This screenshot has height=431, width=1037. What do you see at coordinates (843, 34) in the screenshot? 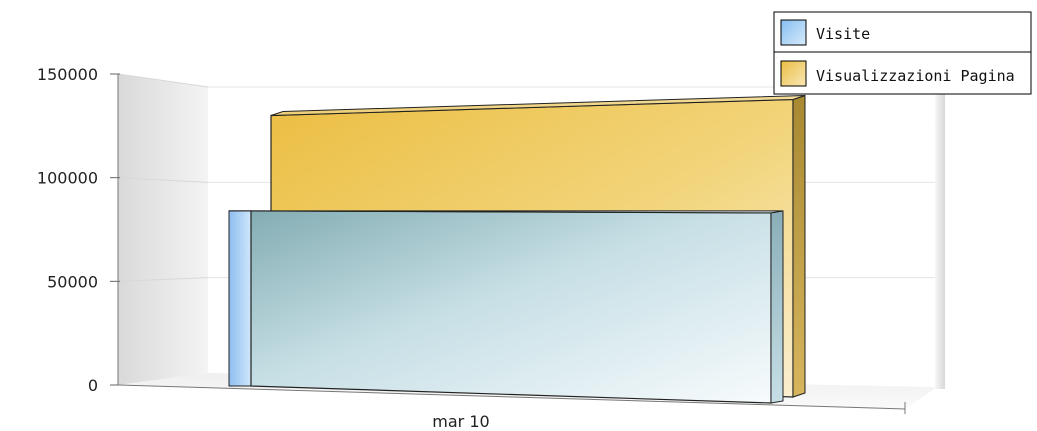
I see `legend-label-visite: Visite` at bounding box center [843, 34].